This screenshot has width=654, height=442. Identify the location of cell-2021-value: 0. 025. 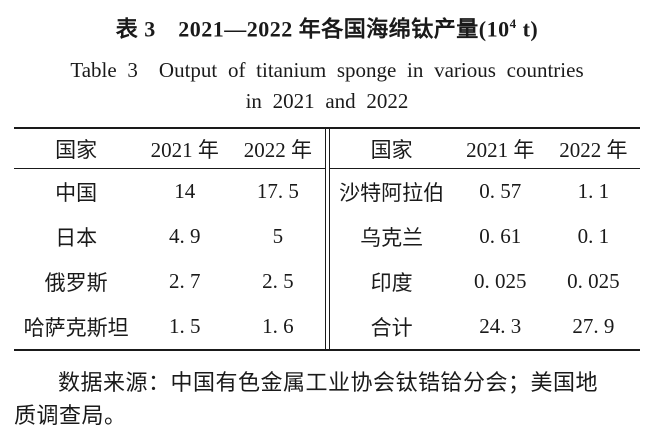
(500, 281).